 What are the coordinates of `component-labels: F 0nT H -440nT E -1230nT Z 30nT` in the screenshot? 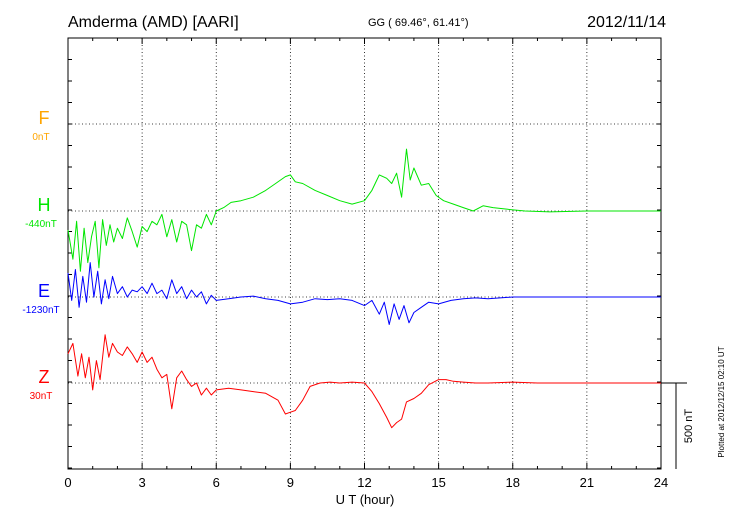 It's located at (40, 255).